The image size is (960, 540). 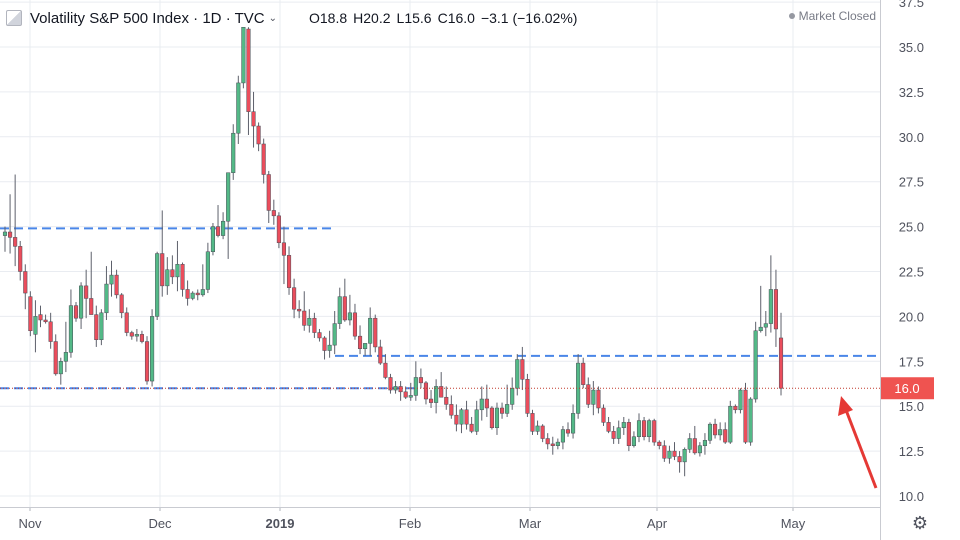 I want to click on low-value: 15.6, so click(x=418, y=18).